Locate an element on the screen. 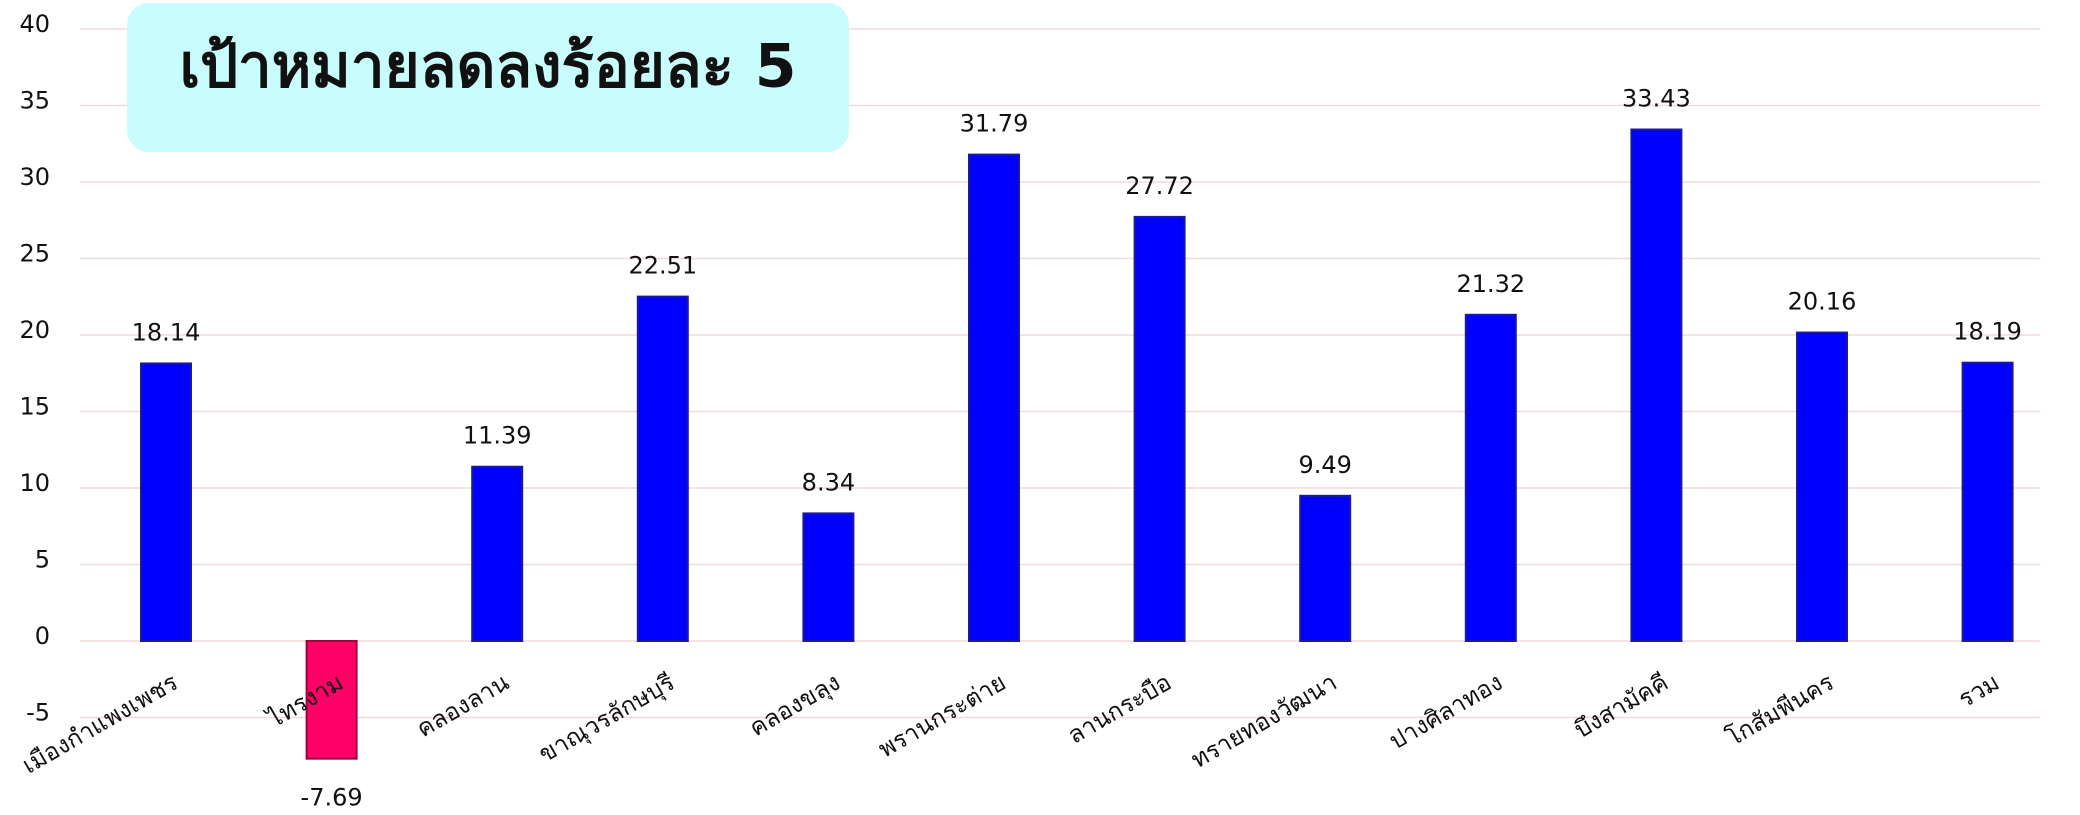 The image size is (2080, 815). title-box is located at coordinates (488, 77).